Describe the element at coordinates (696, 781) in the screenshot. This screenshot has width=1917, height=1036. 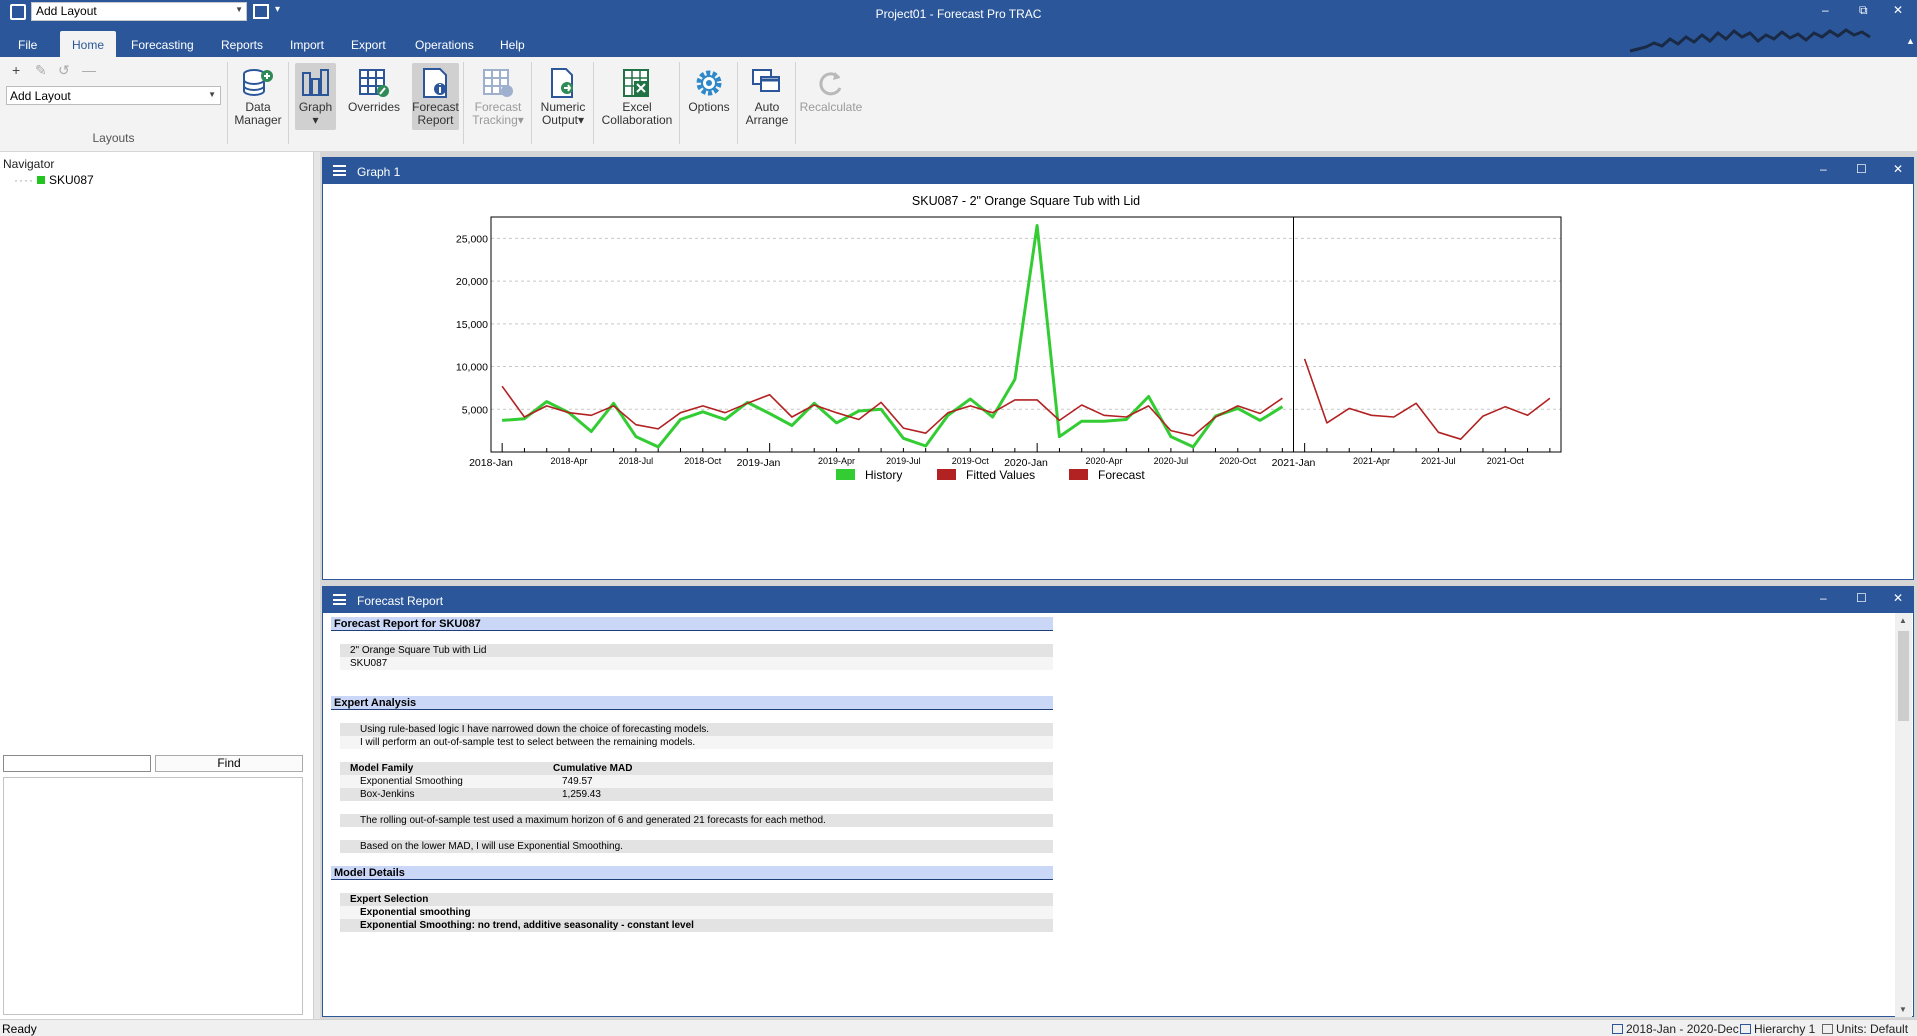
I see `table-row: Exponential Smoothing 749.57` at that location.